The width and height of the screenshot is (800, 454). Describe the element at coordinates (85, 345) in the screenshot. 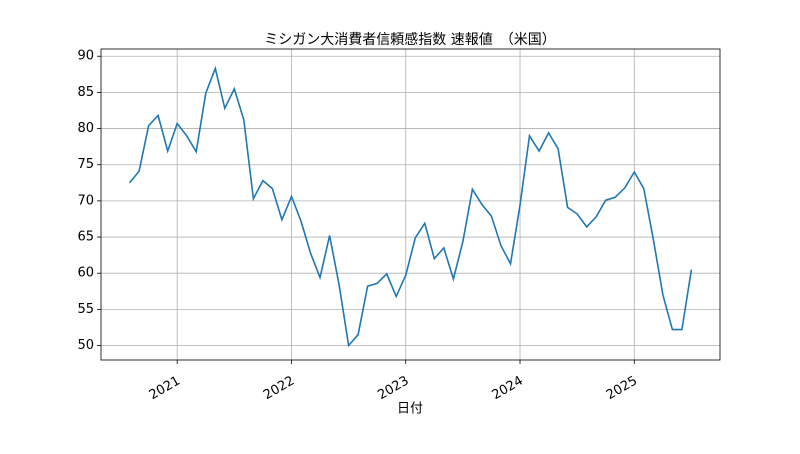

I see `y-tick-label: 50` at that location.